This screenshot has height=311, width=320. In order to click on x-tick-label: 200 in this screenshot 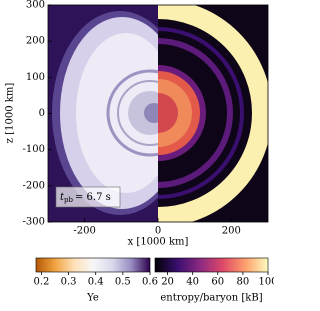, I will do `click(231, 231)`.